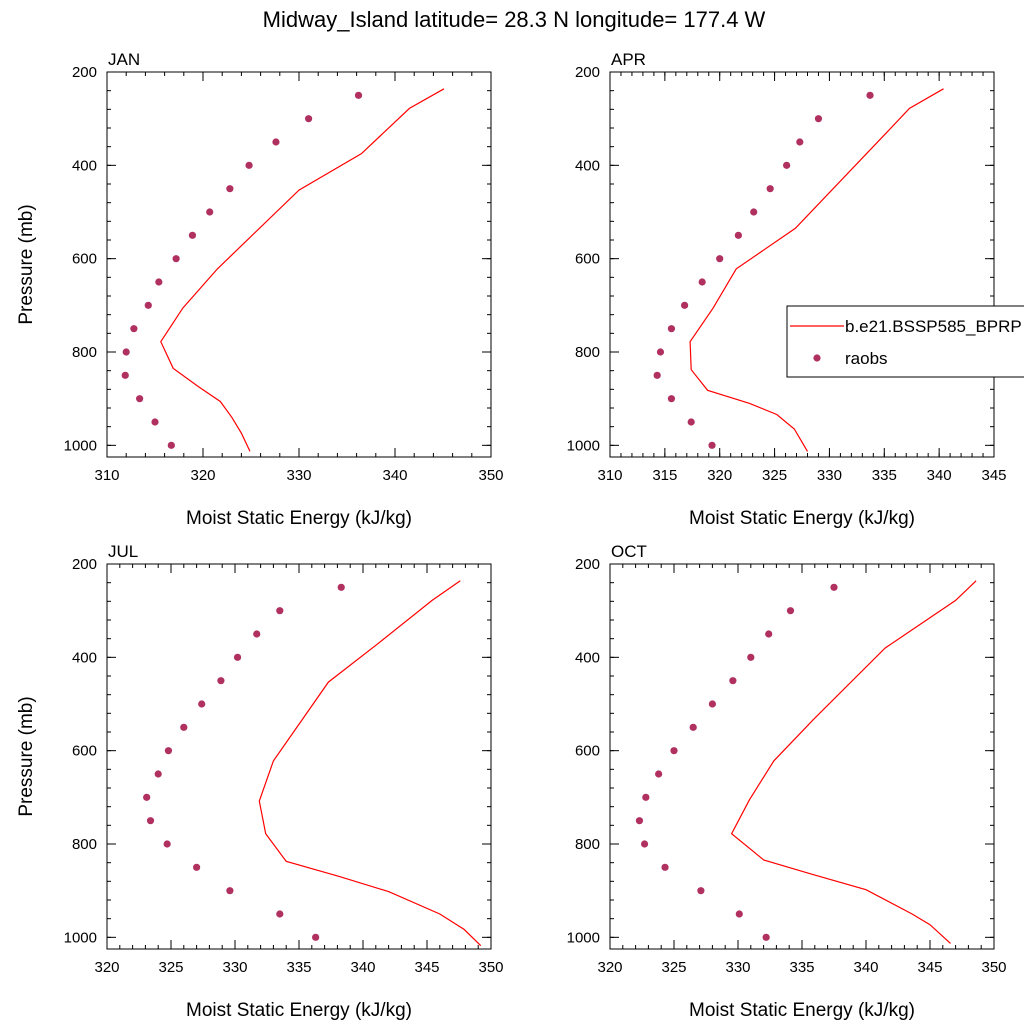  What do you see at coordinates (628, 59) in the screenshot?
I see `panel-label: APR` at bounding box center [628, 59].